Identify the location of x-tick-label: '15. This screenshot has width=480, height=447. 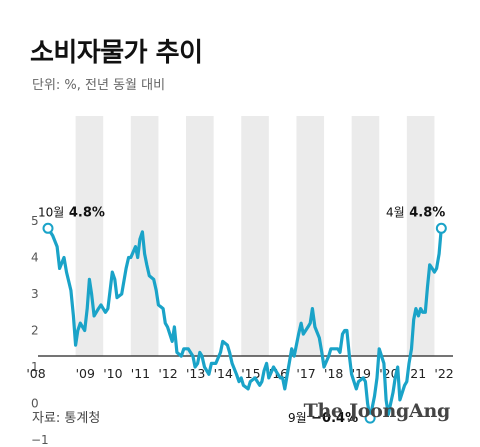
(250, 373).